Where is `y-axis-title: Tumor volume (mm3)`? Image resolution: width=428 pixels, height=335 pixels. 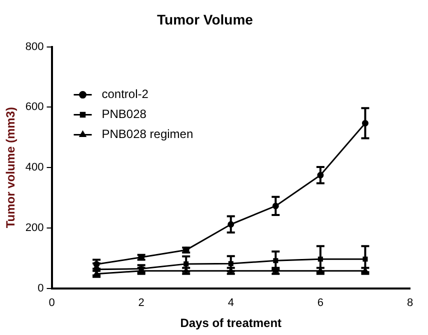
y-axis-title: Tumor volume (mm3) is located at coordinates (11, 167).